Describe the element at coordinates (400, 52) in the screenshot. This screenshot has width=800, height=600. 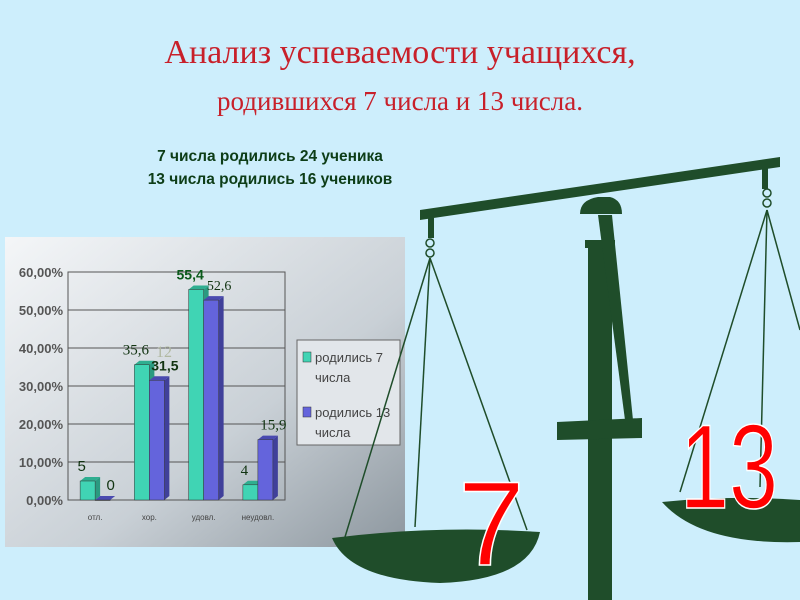
I see `slide-title: Анализ успеваемости учащихся,` at that location.